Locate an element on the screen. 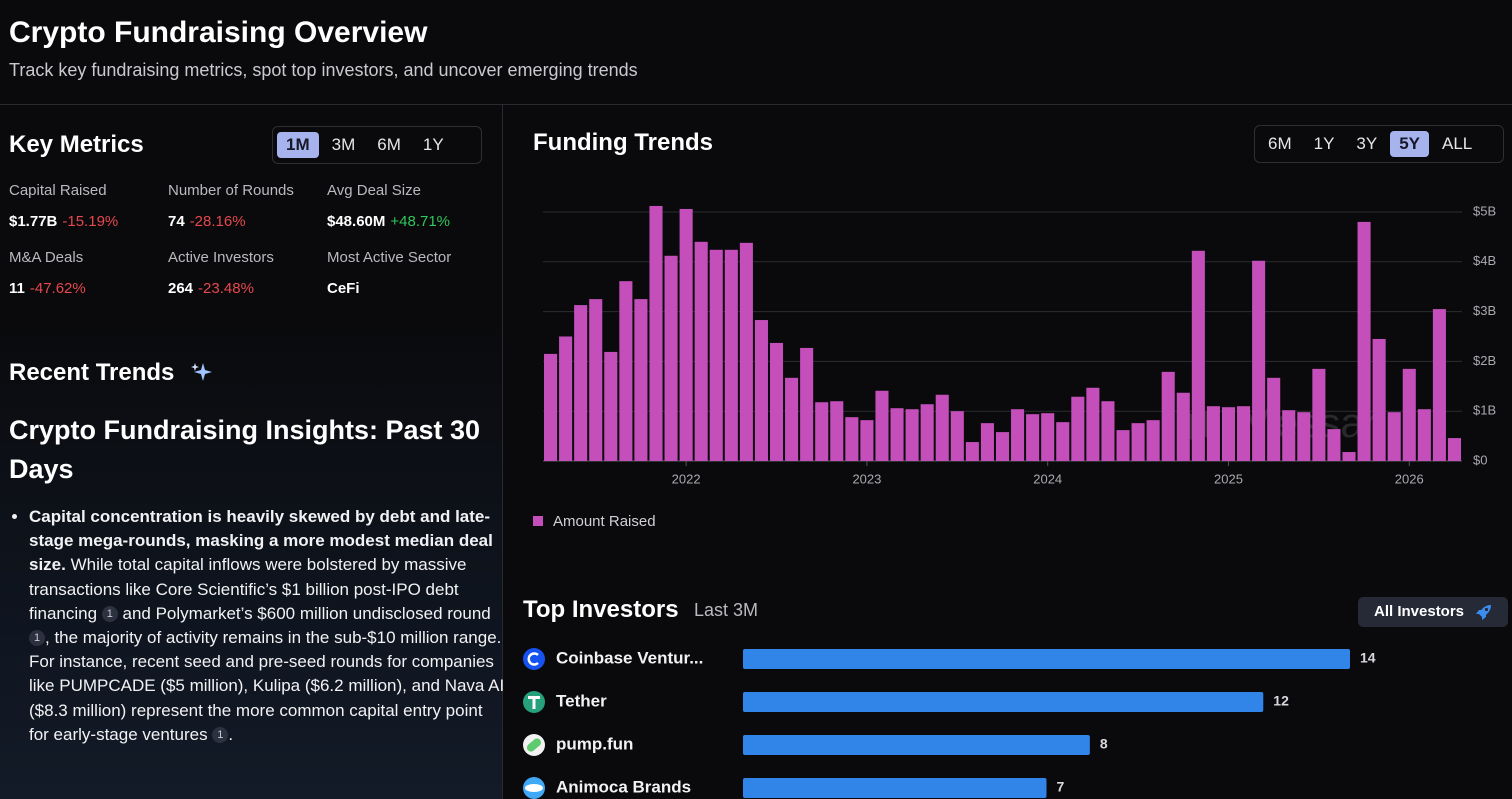 The width and height of the screenshot is (1512, 799). metric-number: 264 is located at coordinates (181, 288).